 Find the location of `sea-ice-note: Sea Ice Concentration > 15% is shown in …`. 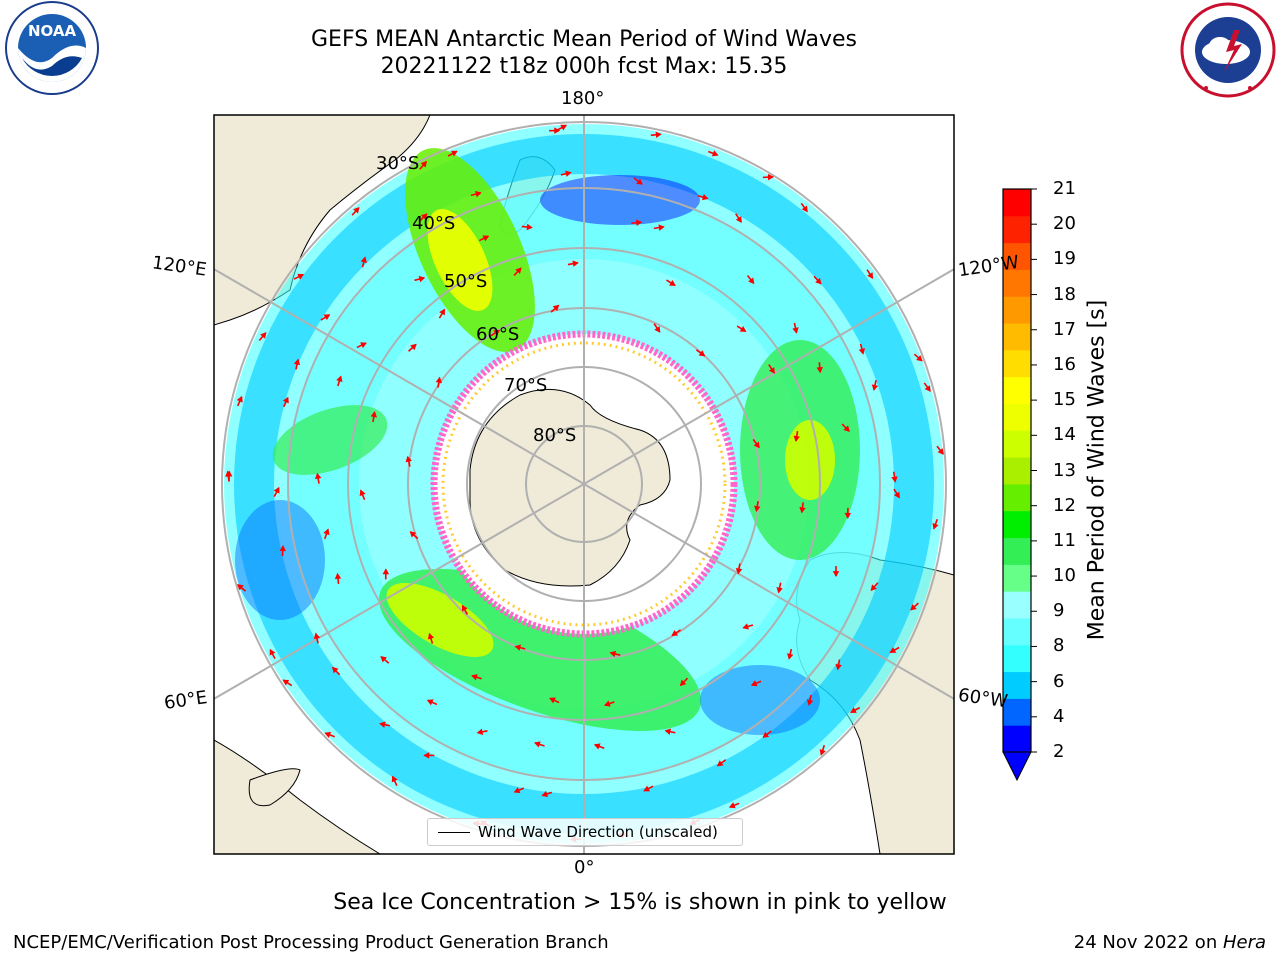

sea-ice-note: Sea Ice Concentration > 15% is shown in … is located at coordinates (640, 902).